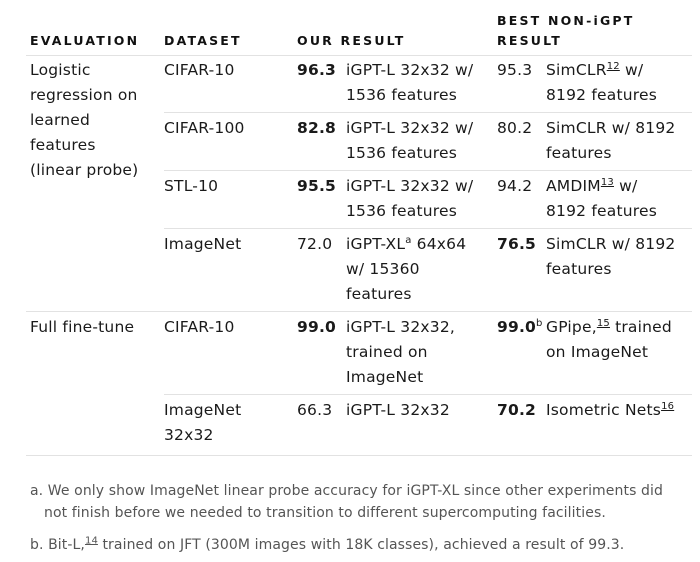 The height and width of the screenshot is (562, 700). Describe the element at coordinates (398, 410) in the screenshot. I see `our-model: iGPT-L 32x32` at that location.